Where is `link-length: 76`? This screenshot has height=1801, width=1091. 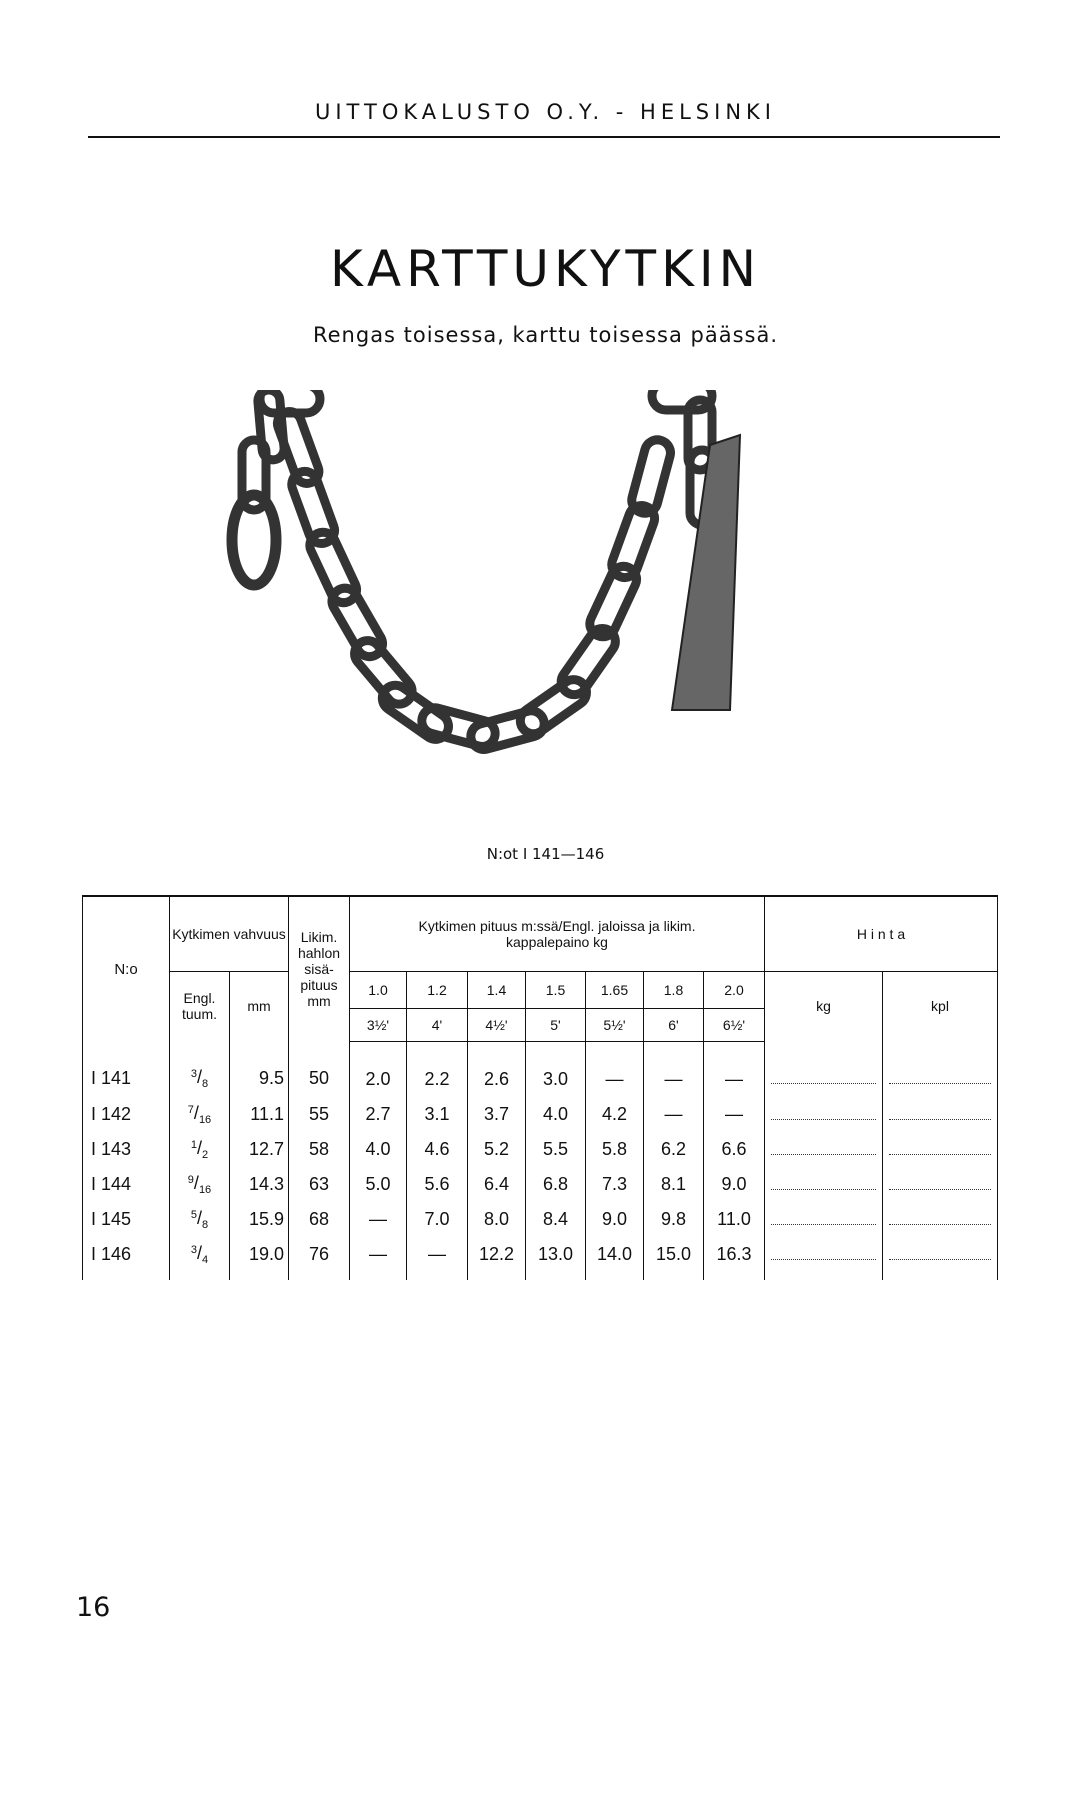
link-length: 76 is located at coordinates (319, 1258).